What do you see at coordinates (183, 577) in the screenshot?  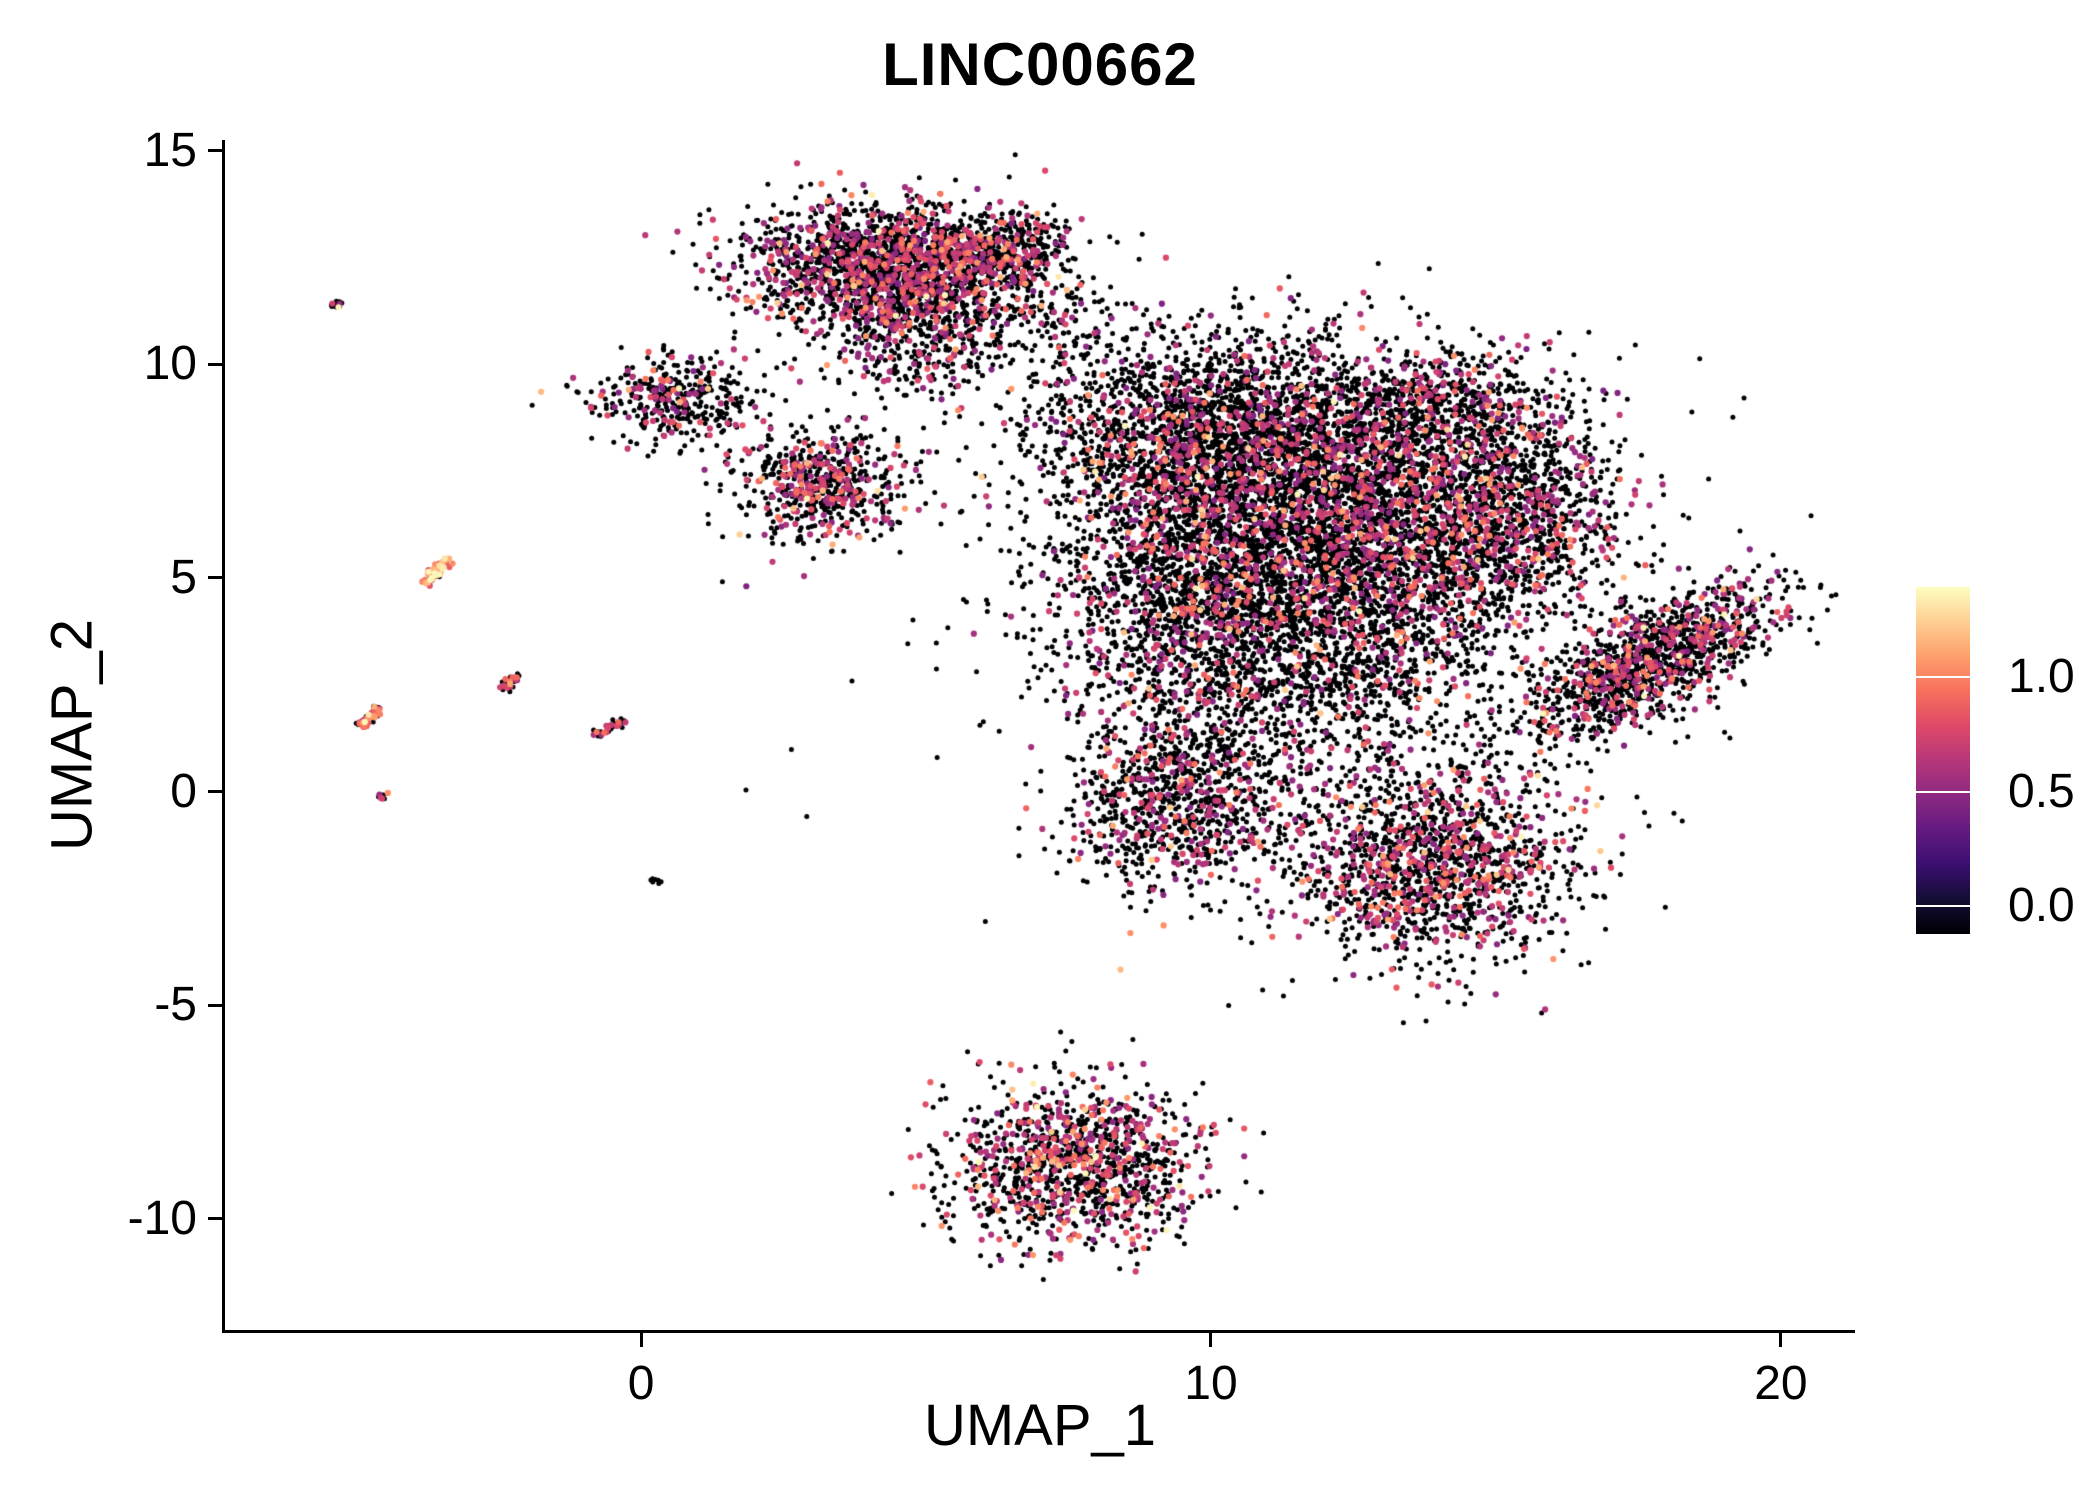 I see `y-tick-label: 5` at bounding box center [183, 577].